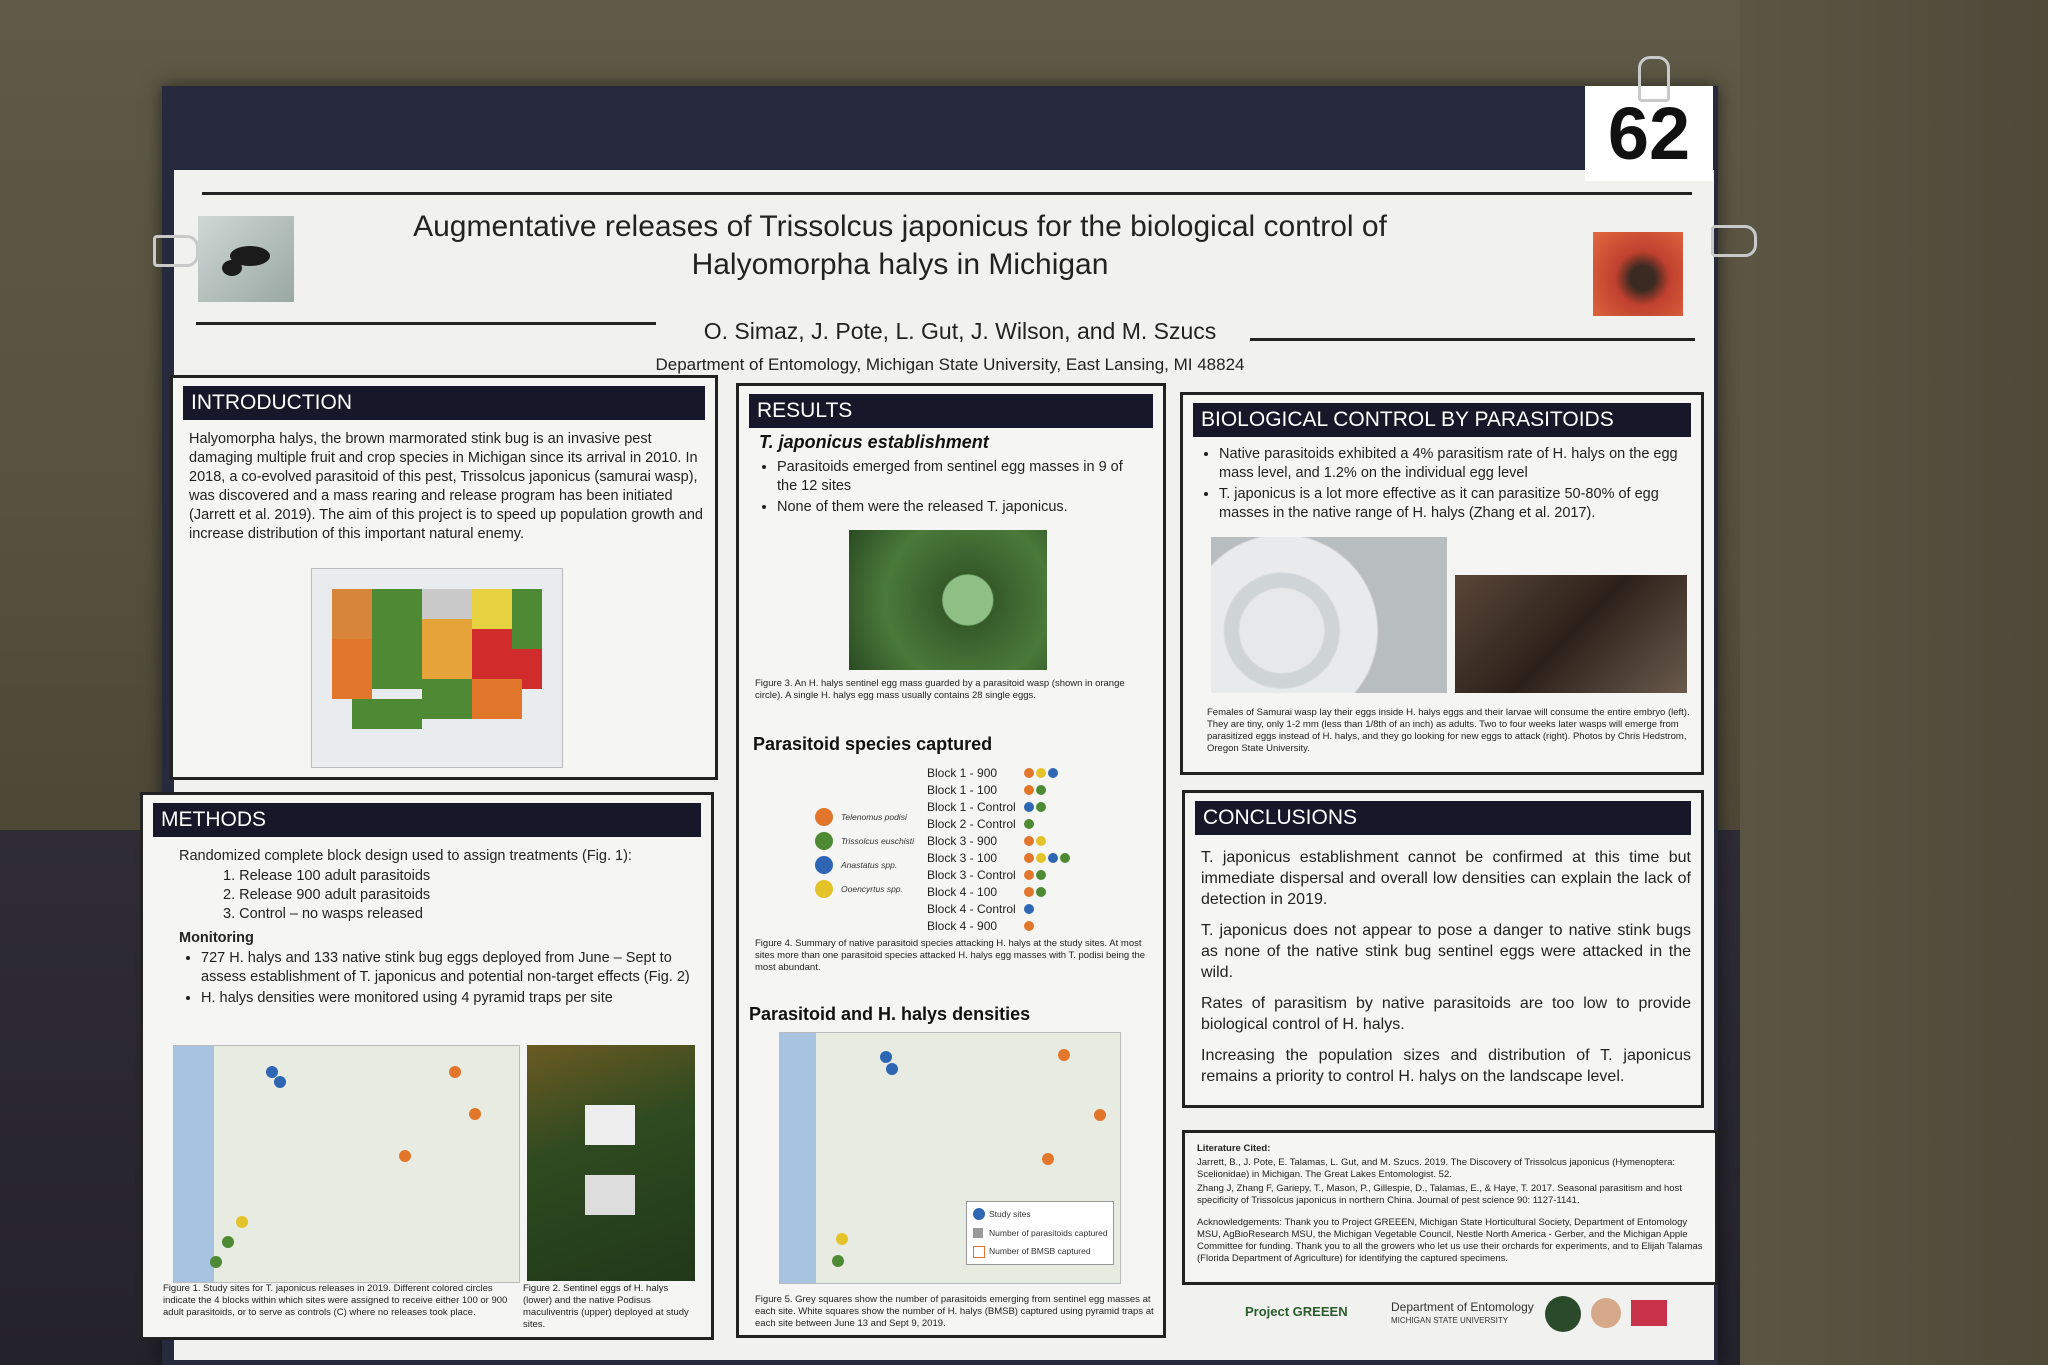 The height and width of the screenshot is (1365, 2048). What do you see at coordinates (962, 841) in the screenshot?
I see `block-row: Block 3 - 900` at bounding box center [962, 841].